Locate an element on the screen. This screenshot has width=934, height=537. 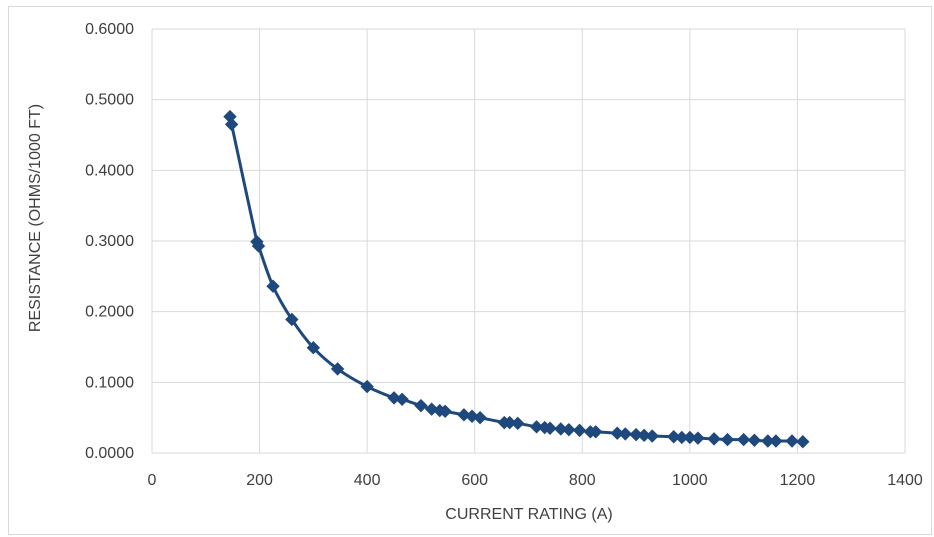
x-tick-label: 200 is located at coordinates (259, 480).